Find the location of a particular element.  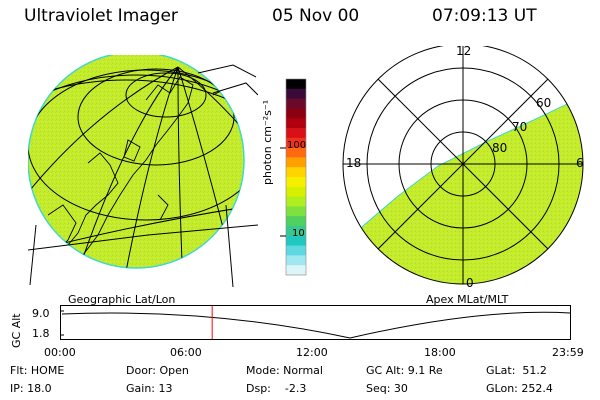

time-tick-4: 23:59 is located at coordinates (568, 352).